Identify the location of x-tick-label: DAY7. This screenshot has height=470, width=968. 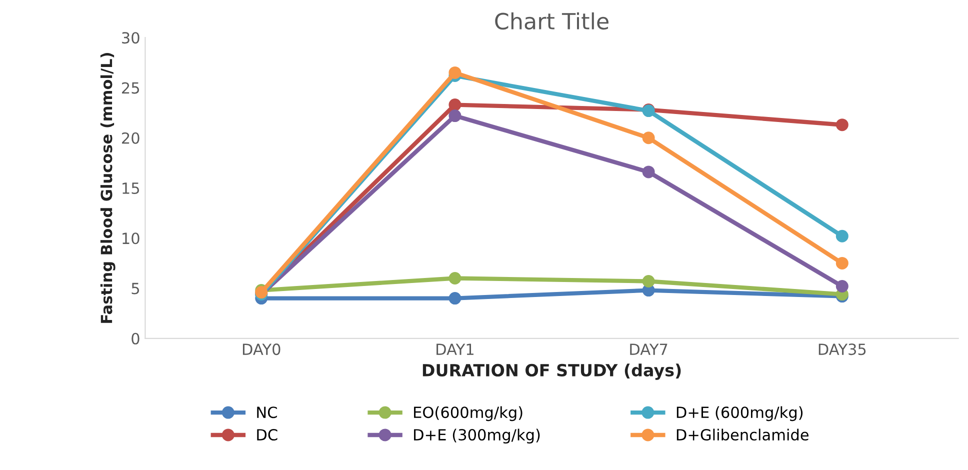
(649, 349).